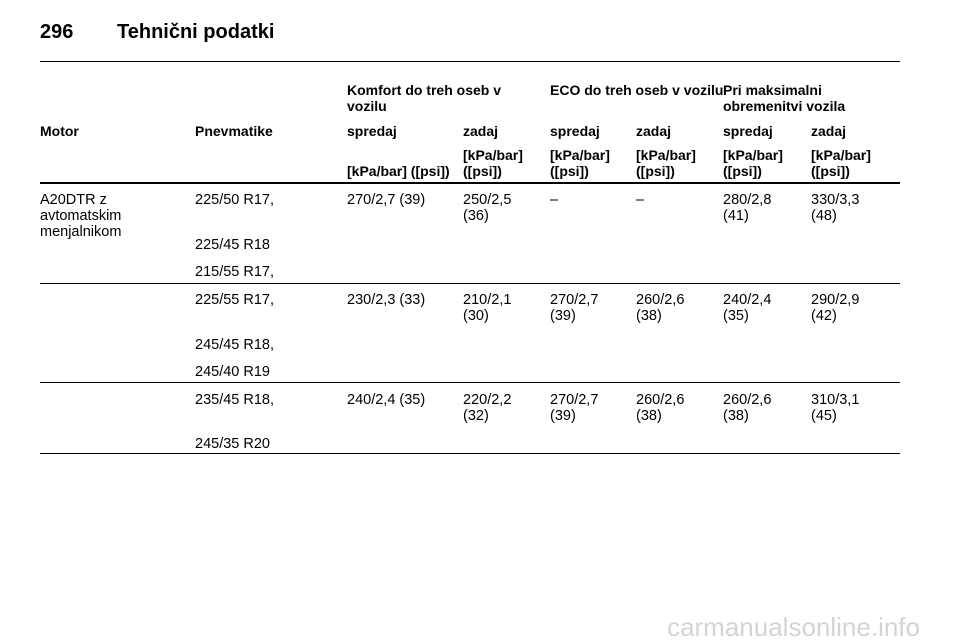  What do you see at coordinates (232, 444) in the screenshot?
I see `tire-size: 245/35 R20` at bounding box center [232, 444].